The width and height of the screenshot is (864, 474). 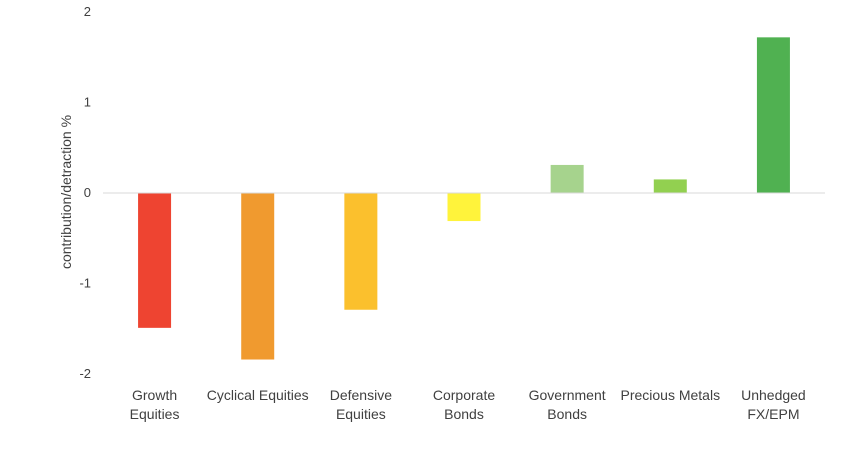 What do you see at coordinates (567, 395) in the screenshot?
I see `x-tick-label-line: Government` at bounding box center [567, 395].